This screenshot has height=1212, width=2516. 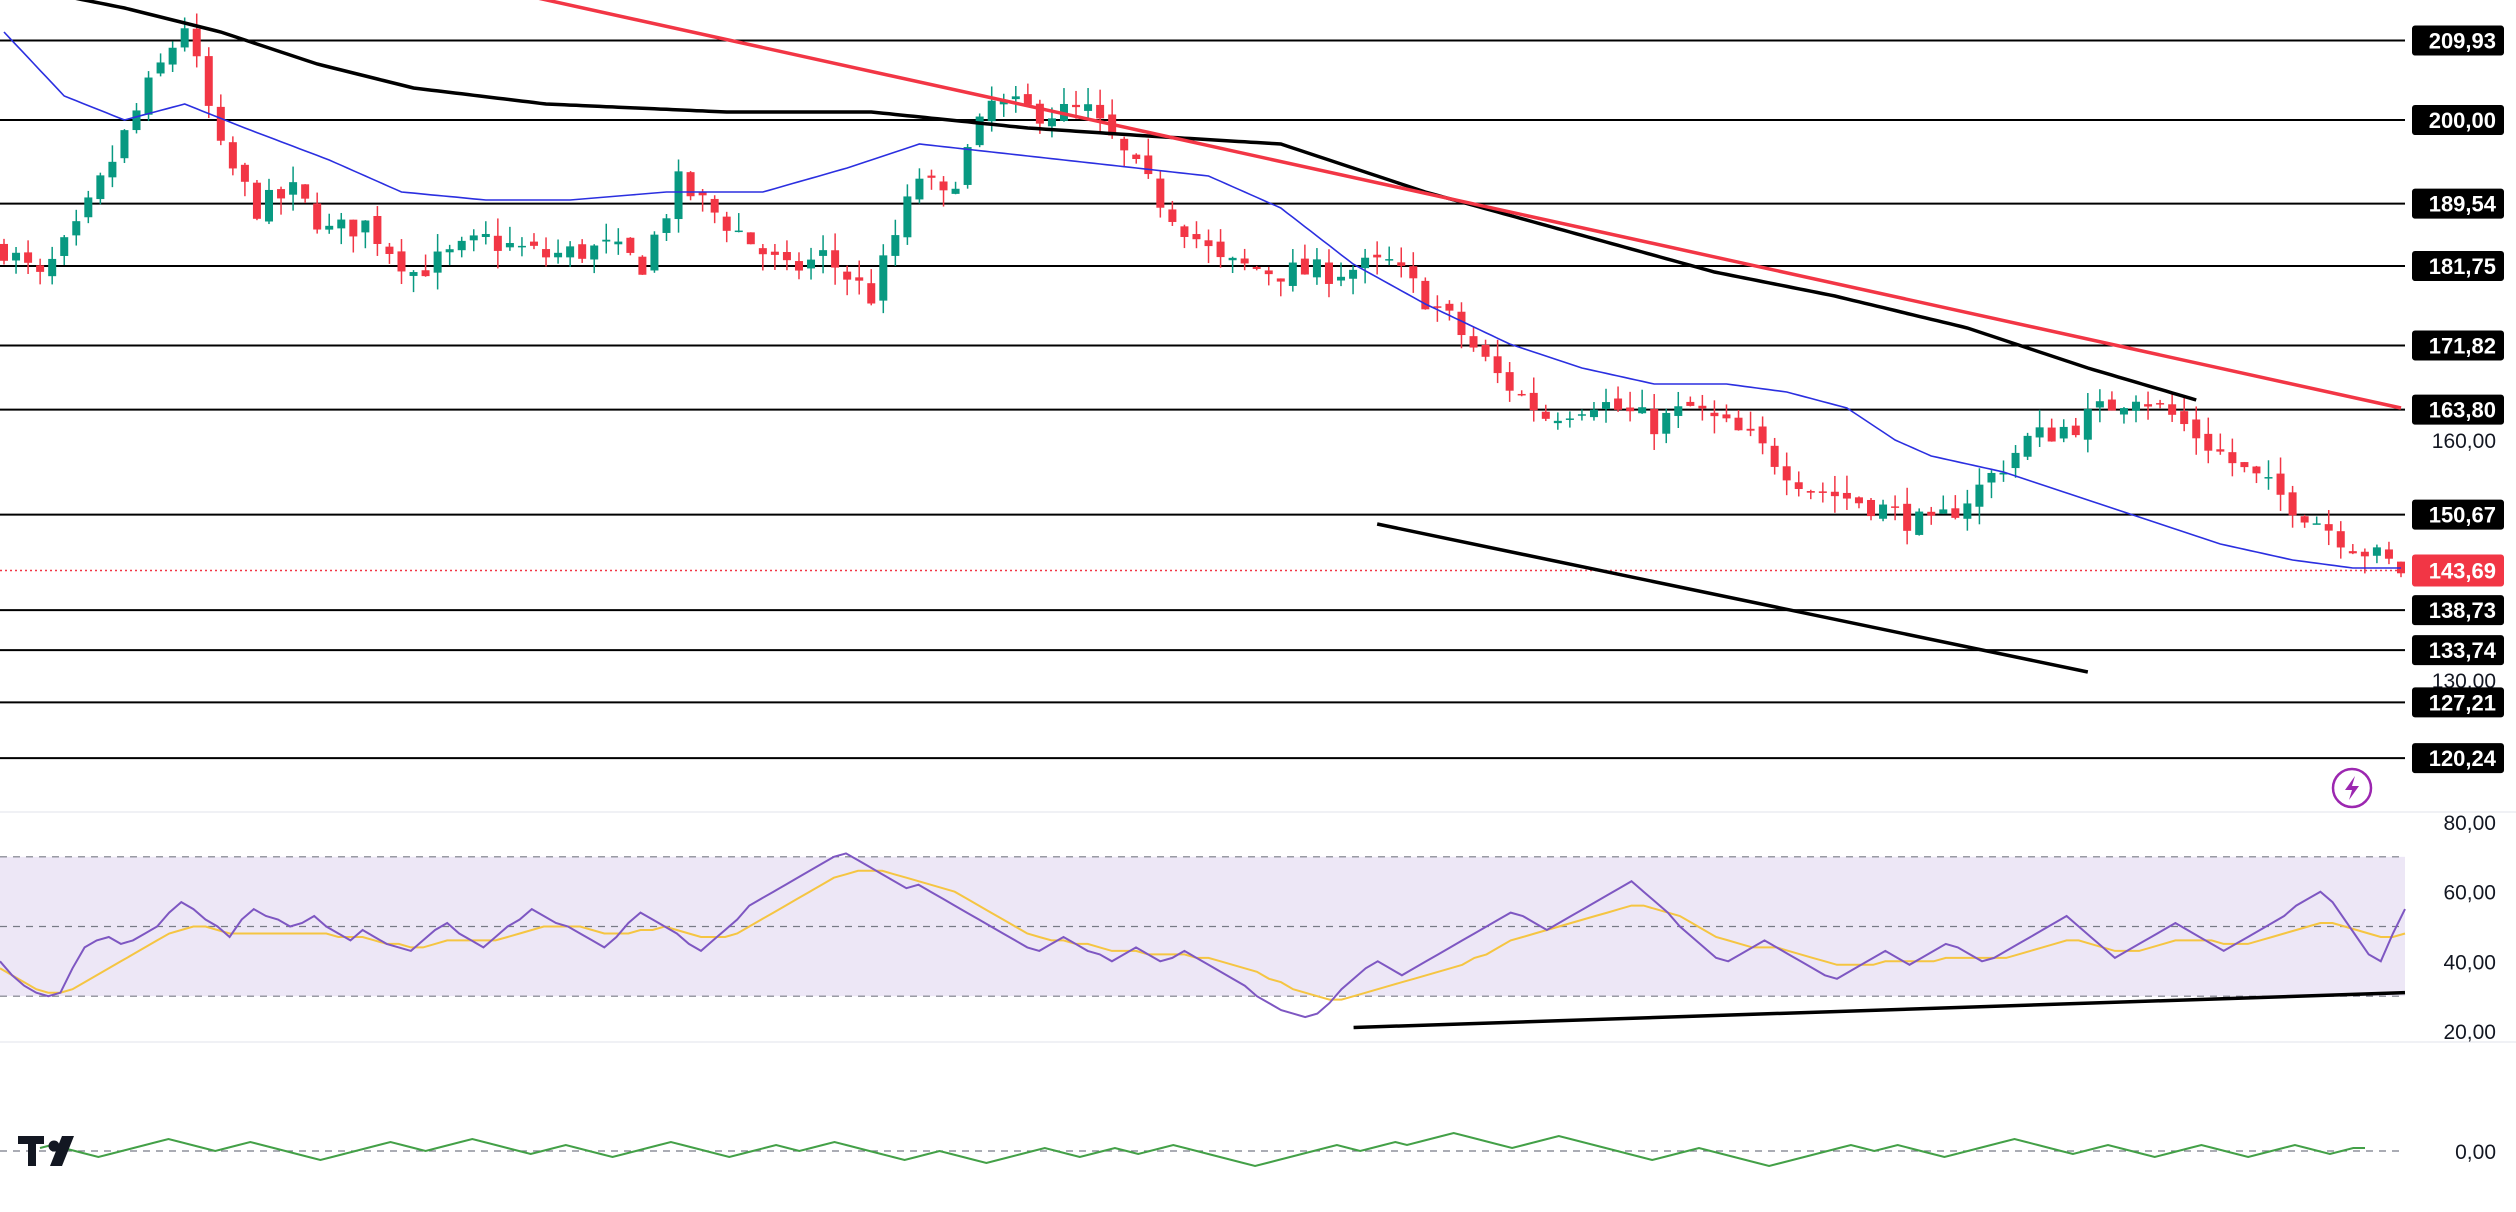 What do you see at coordinates (2462, 345) in the screenshot?
I see `level-label: 171,82` at bounding box center [2462, 345].